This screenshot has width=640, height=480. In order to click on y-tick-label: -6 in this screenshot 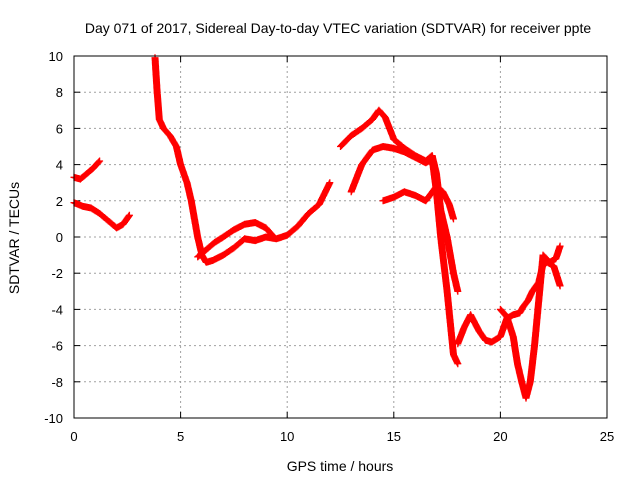, I will do `click(57, 346)`.